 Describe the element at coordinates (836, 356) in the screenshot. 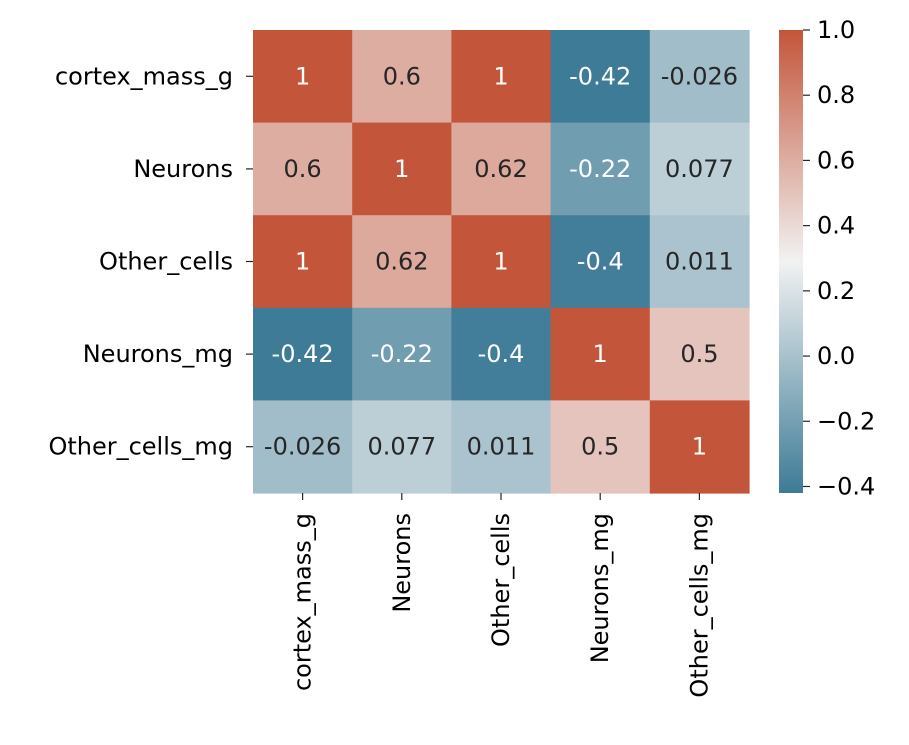

I see `colorbar-tick-label: 0.0` at that location.